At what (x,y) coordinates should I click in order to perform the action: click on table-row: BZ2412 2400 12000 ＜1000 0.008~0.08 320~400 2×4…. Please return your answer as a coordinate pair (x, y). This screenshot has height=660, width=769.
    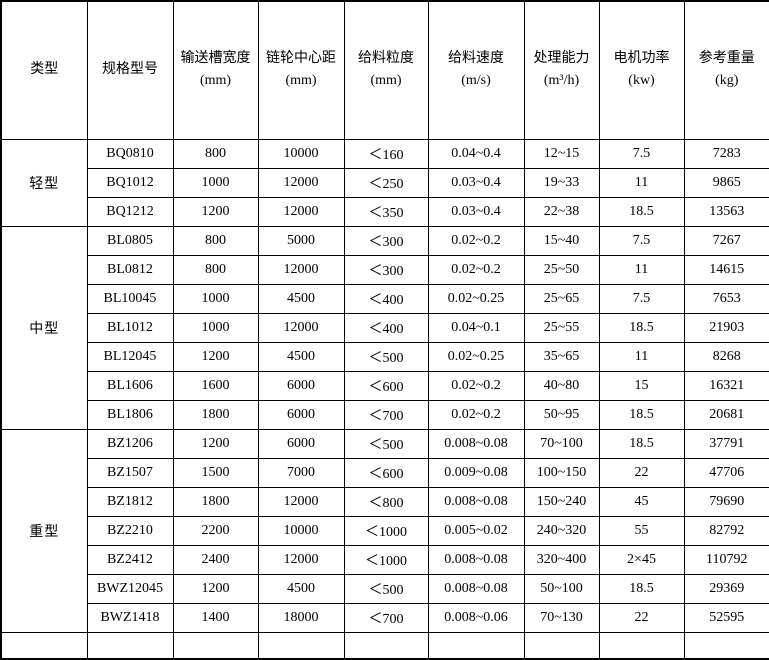
    Looking at the image, I should click on (385, 559).